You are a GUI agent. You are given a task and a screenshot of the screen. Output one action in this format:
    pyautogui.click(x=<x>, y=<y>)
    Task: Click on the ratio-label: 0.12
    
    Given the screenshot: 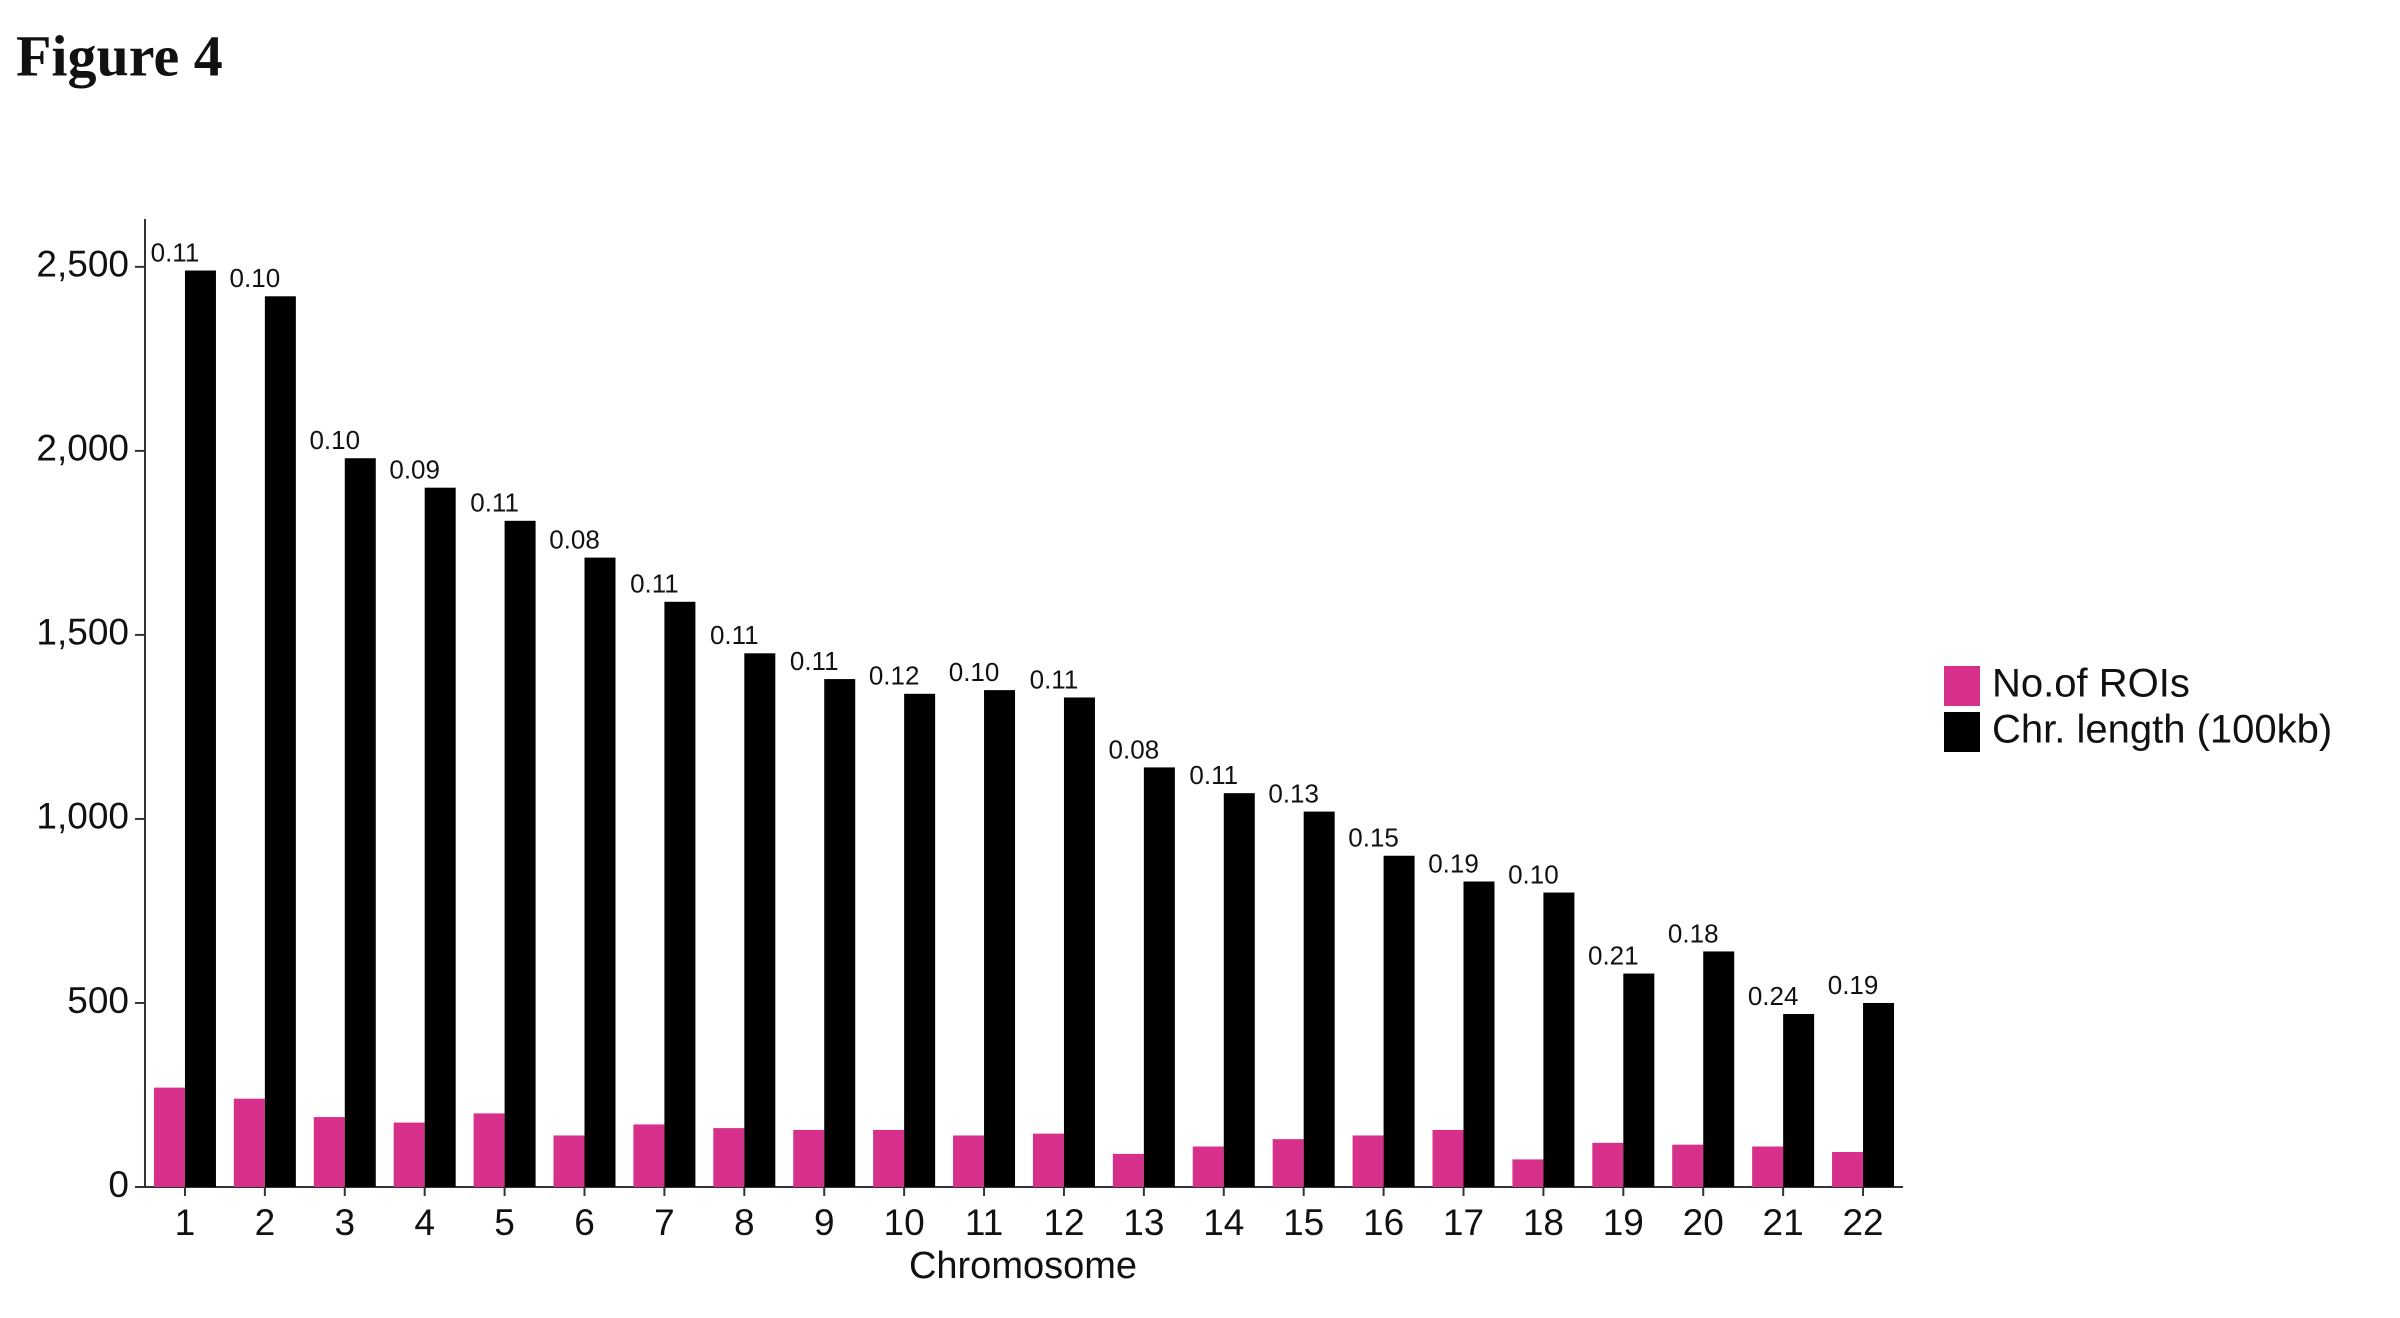 What is the action you would take?
    pyautogui.click(x=894, y=676)
    